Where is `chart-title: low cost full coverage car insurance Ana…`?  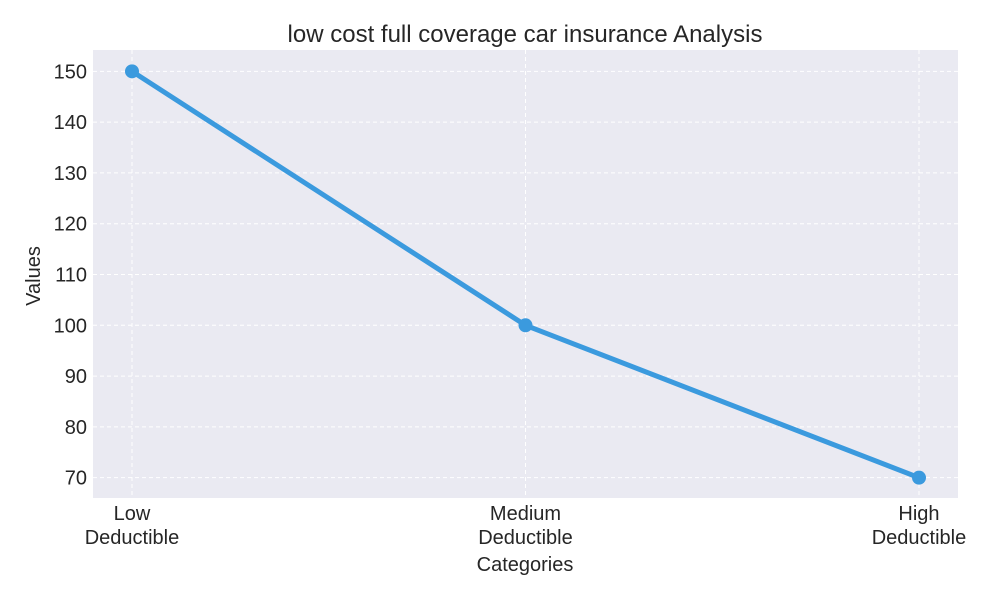 chart-title: low cost full coverage car insurance Ana… is located at coordinates (525, 34).